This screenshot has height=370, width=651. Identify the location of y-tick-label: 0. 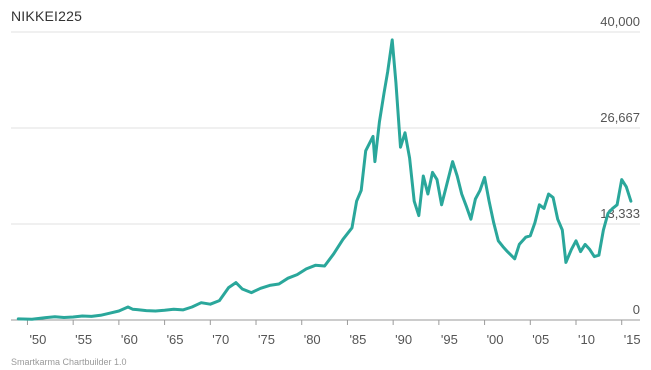
(636, 309).